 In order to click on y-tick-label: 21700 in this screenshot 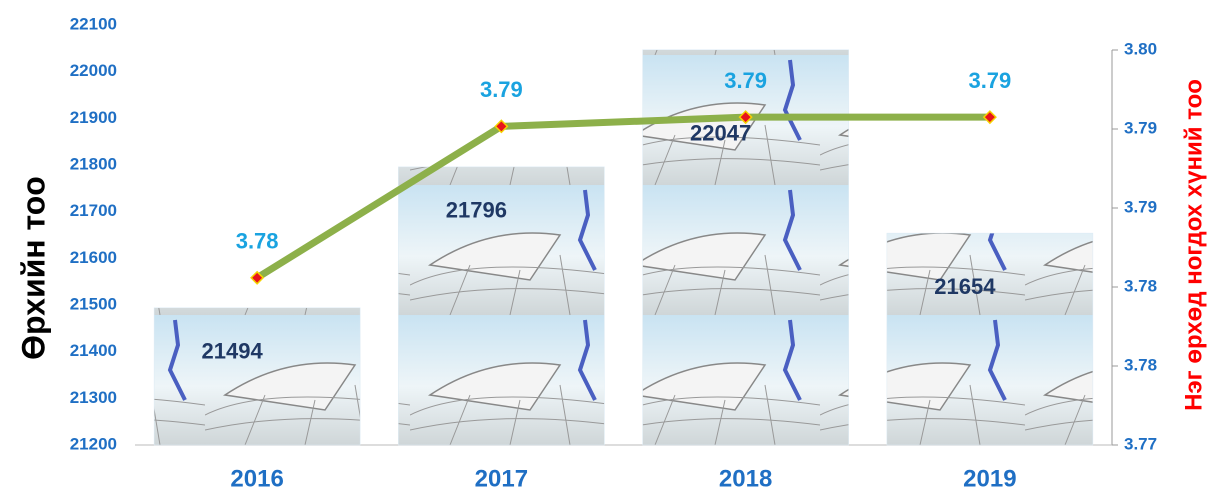, I will do `click(93, 210)`.